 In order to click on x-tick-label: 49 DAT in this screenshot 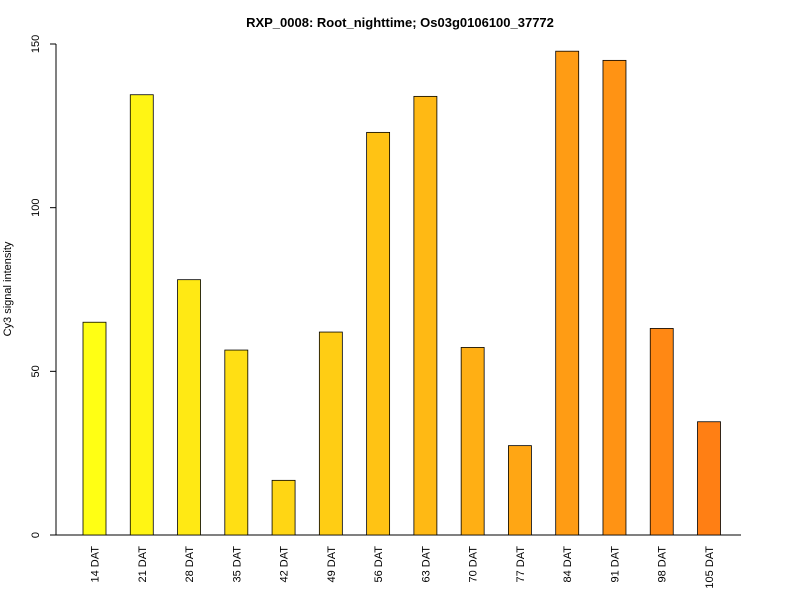, I will do `click(332, 564)`.